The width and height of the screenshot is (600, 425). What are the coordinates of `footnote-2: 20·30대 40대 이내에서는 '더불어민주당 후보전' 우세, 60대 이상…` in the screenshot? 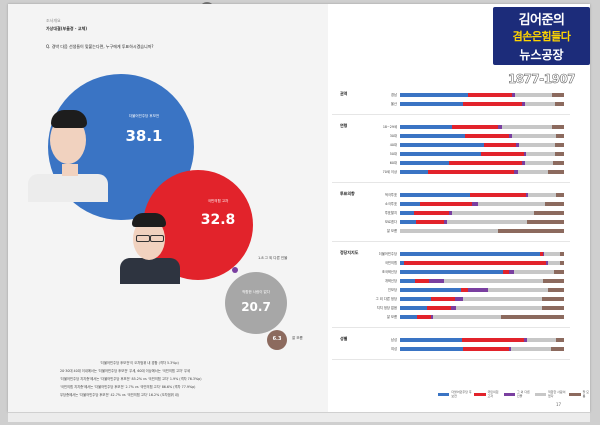 It's located at (125, 371).